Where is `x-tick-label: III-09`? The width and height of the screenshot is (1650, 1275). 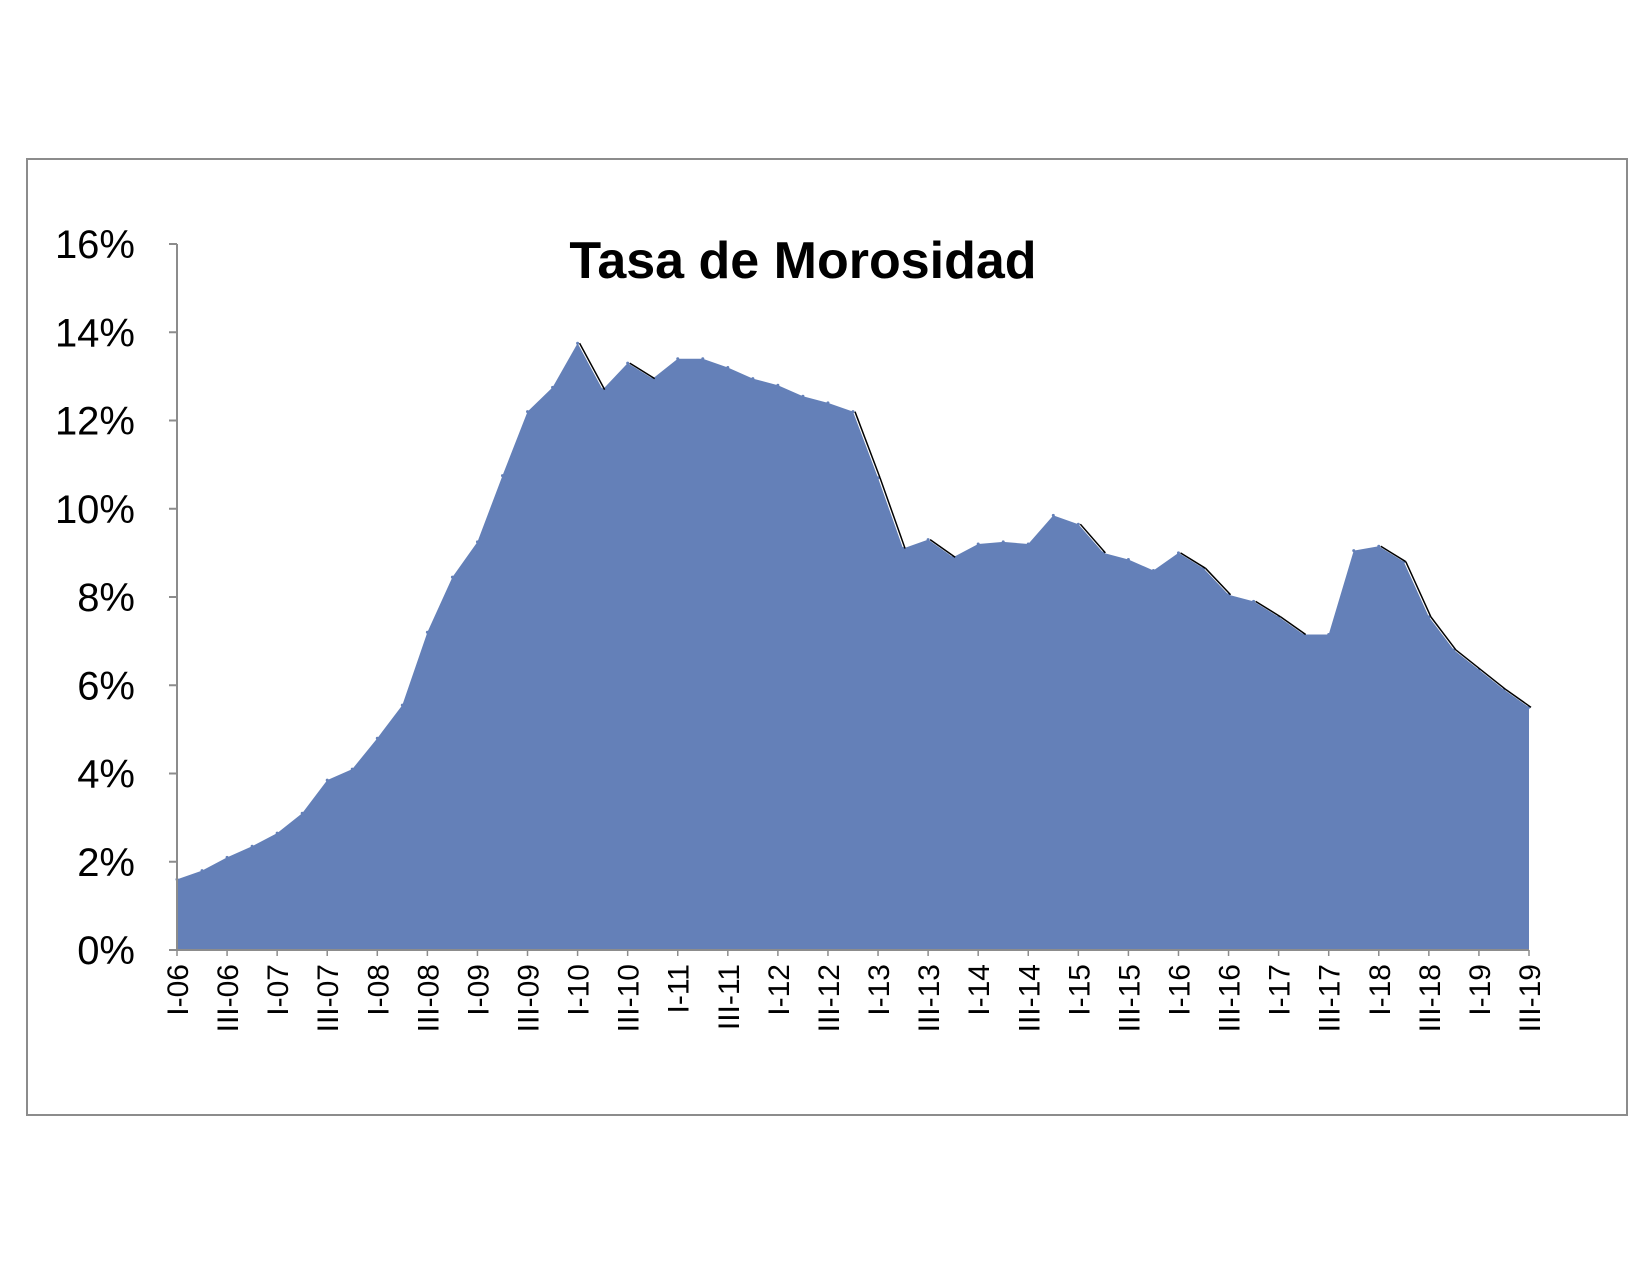 x-tick-label: III-09 is located at coordinates (529, 998).